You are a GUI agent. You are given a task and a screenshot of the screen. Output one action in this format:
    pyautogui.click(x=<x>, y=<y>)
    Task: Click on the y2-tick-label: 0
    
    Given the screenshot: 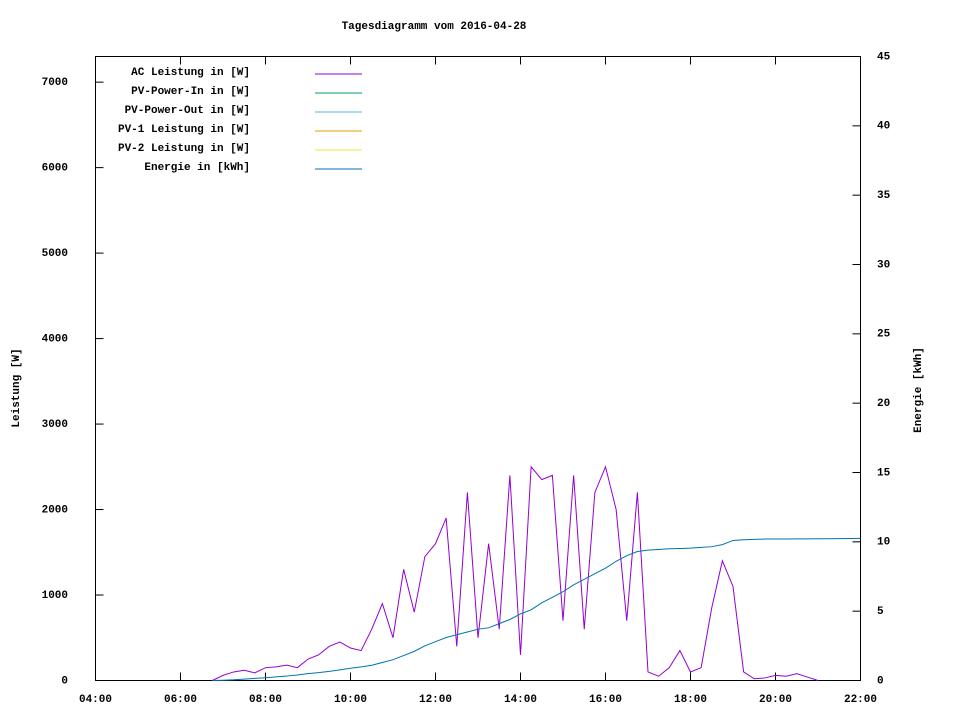 What is the action you would take?
    pyautogui.click(x=880, y=681)
    